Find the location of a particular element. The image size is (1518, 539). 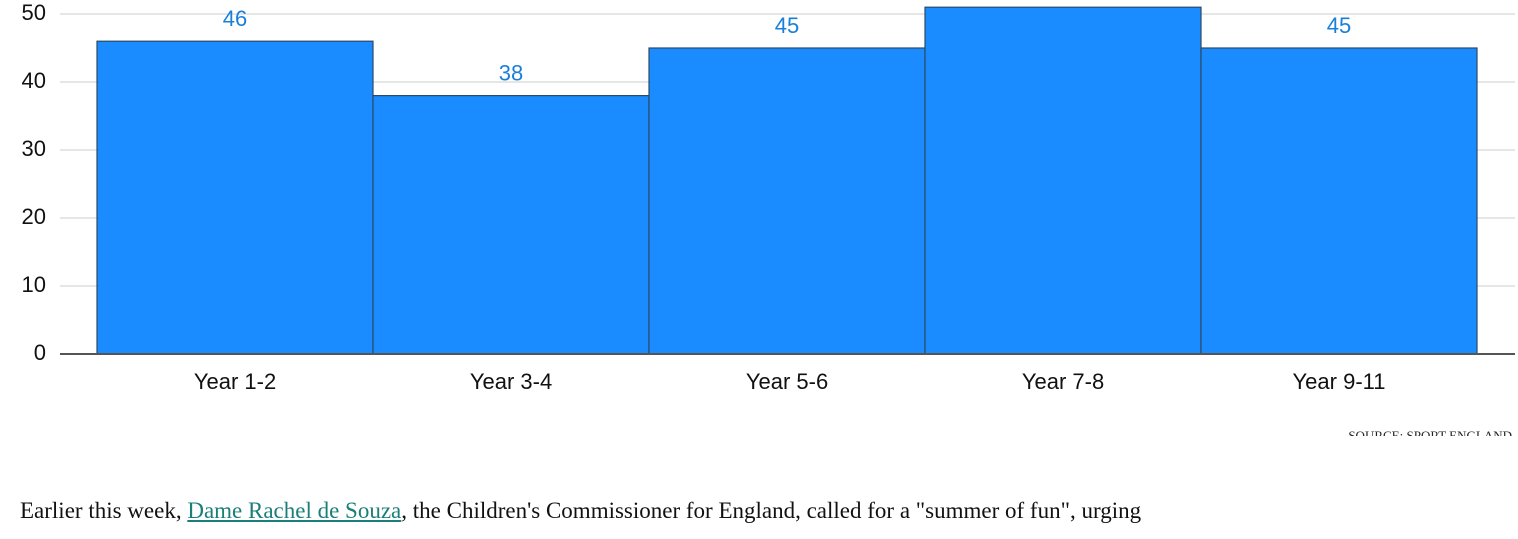

x-tick-label: Year 1-2 is located at coordinates (235, 381).